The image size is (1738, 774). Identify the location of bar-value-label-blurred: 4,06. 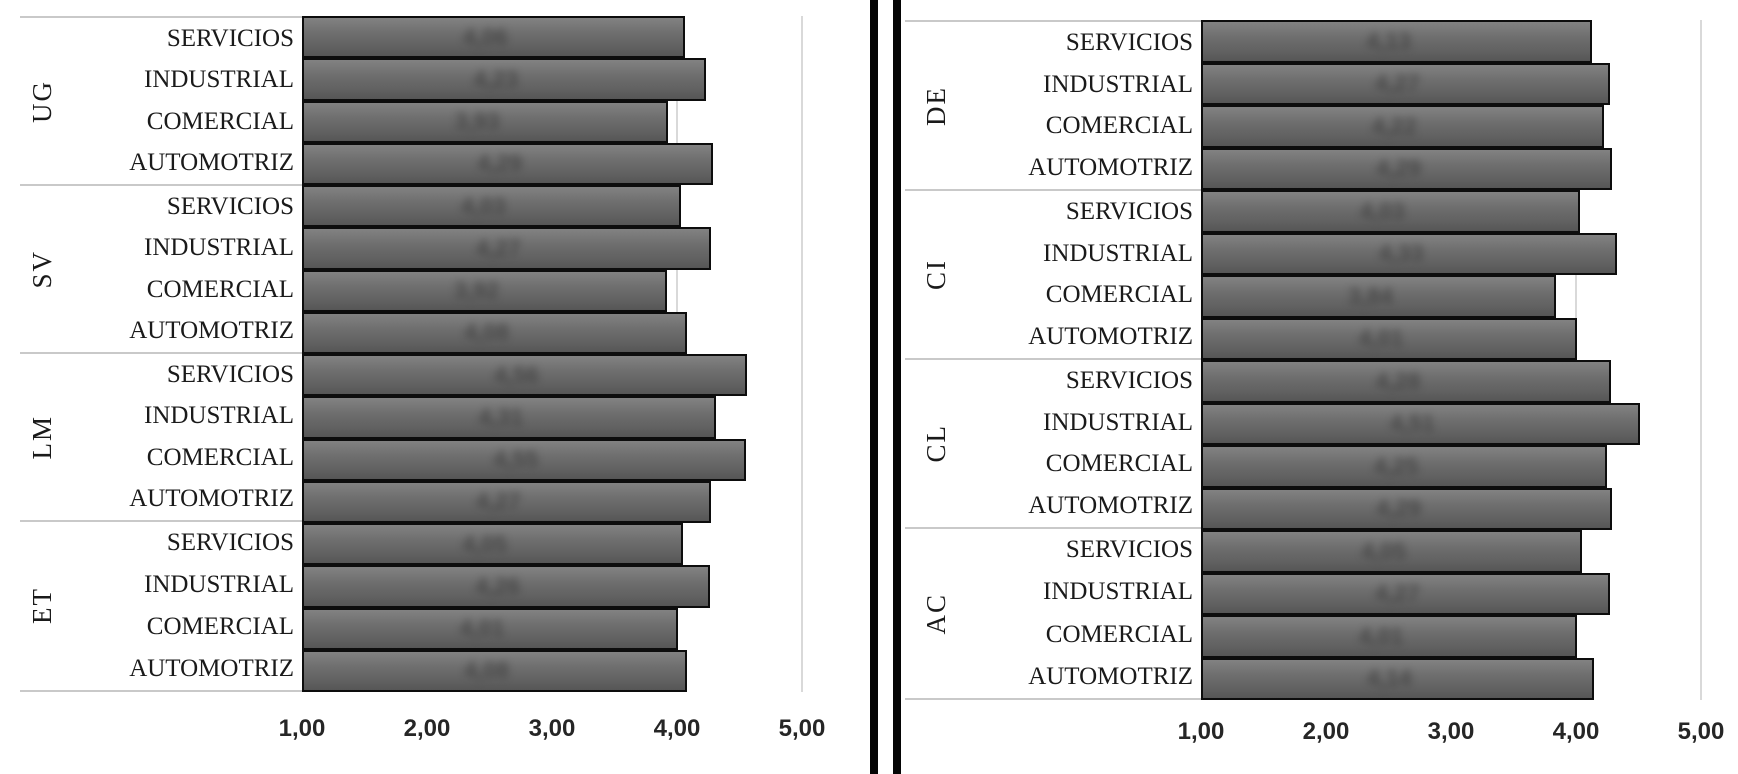
(485, 36).